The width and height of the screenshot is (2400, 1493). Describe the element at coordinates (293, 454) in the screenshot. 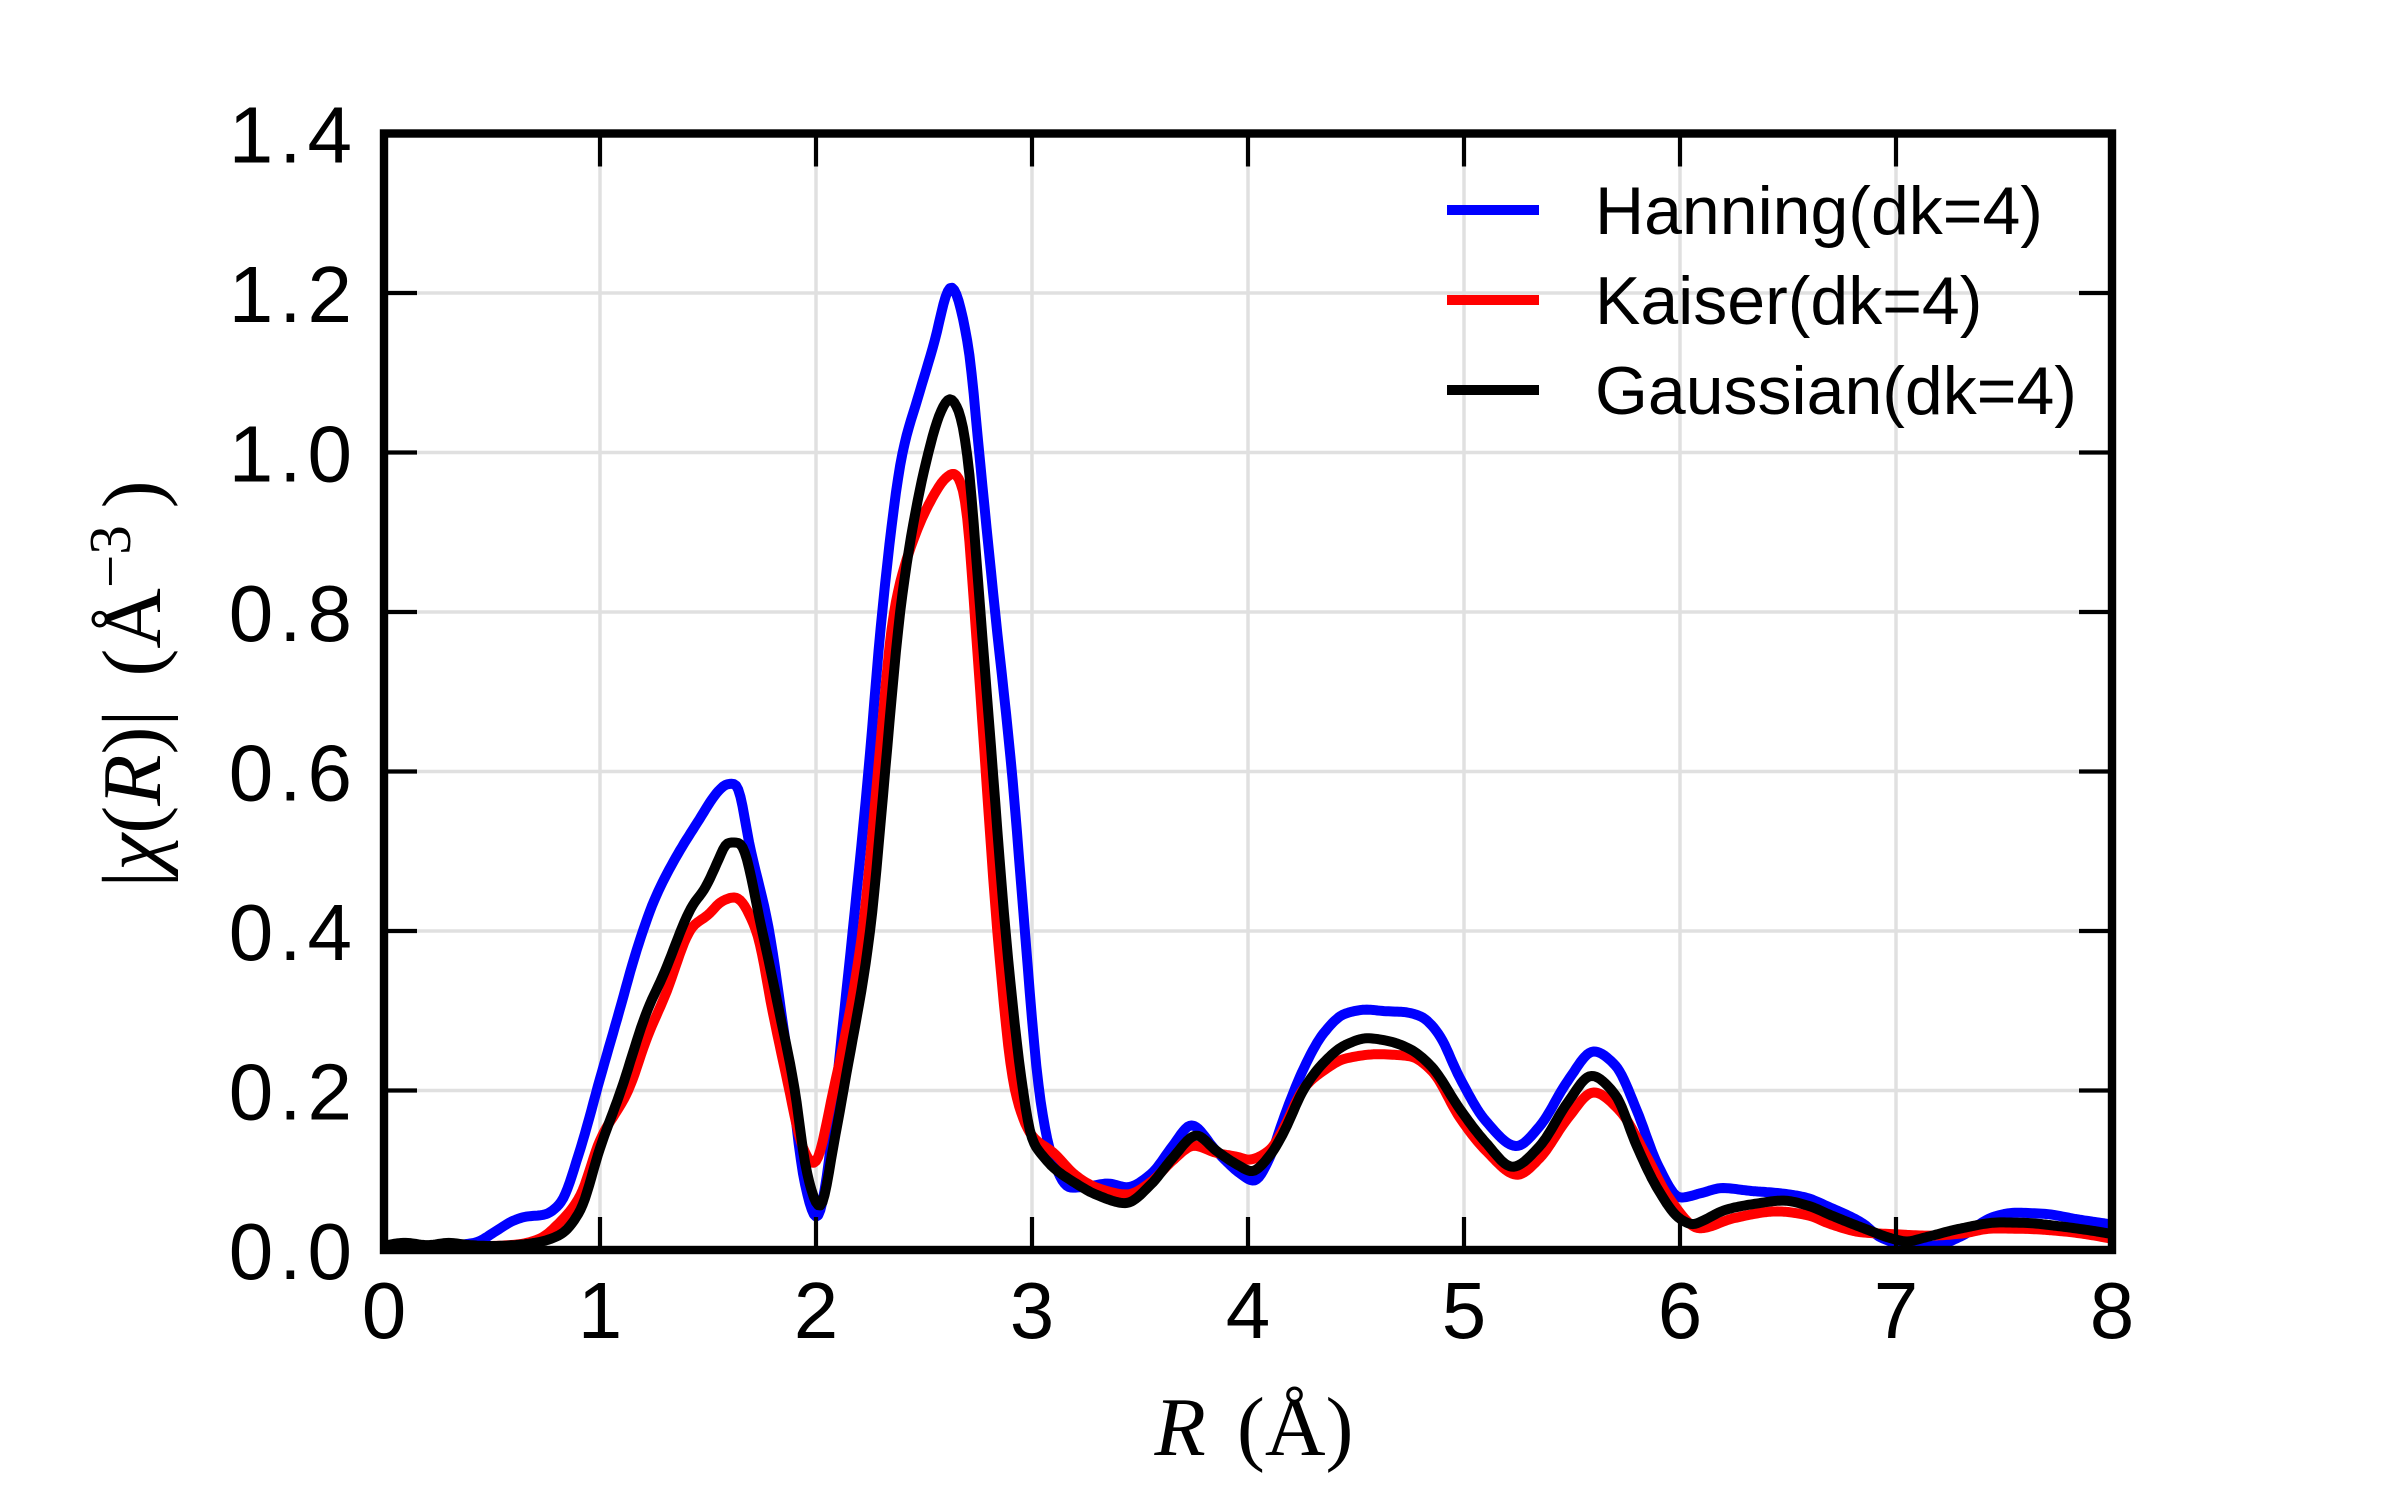

I see `svg-text: 1.0` at that location.